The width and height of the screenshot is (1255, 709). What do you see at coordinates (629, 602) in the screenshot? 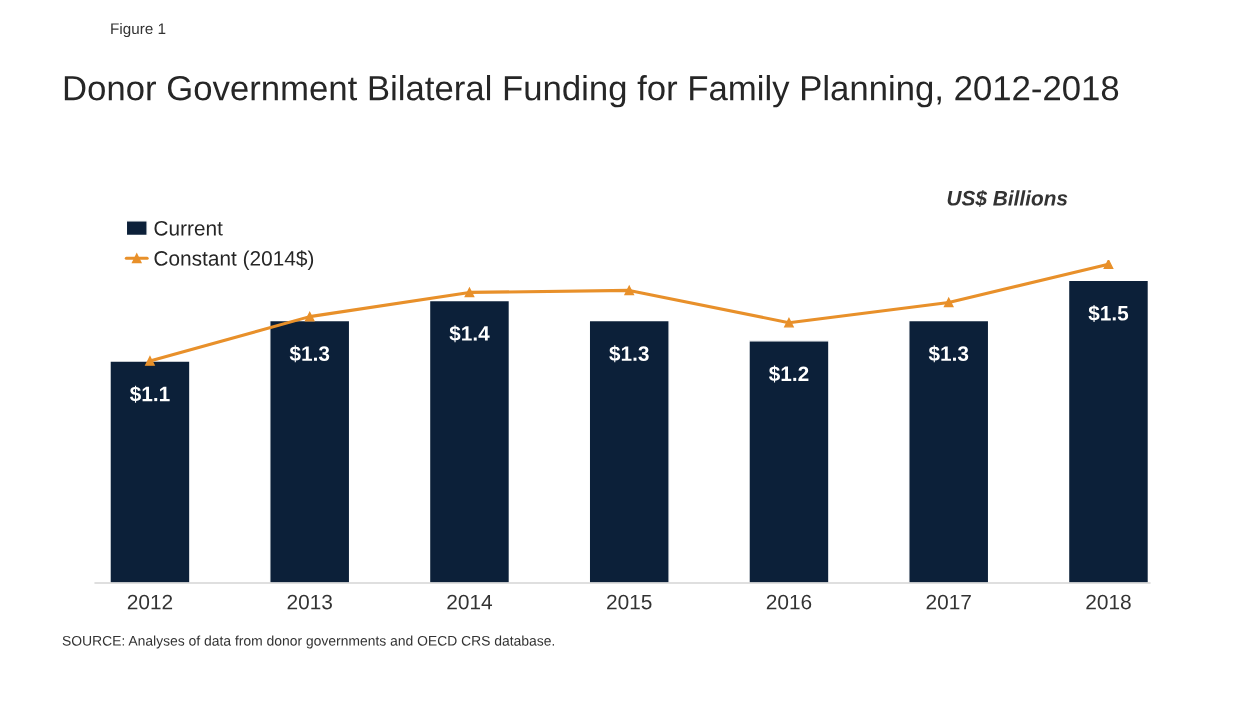
I see `x-tick-label: 2015` at bounding box center [629, 602].